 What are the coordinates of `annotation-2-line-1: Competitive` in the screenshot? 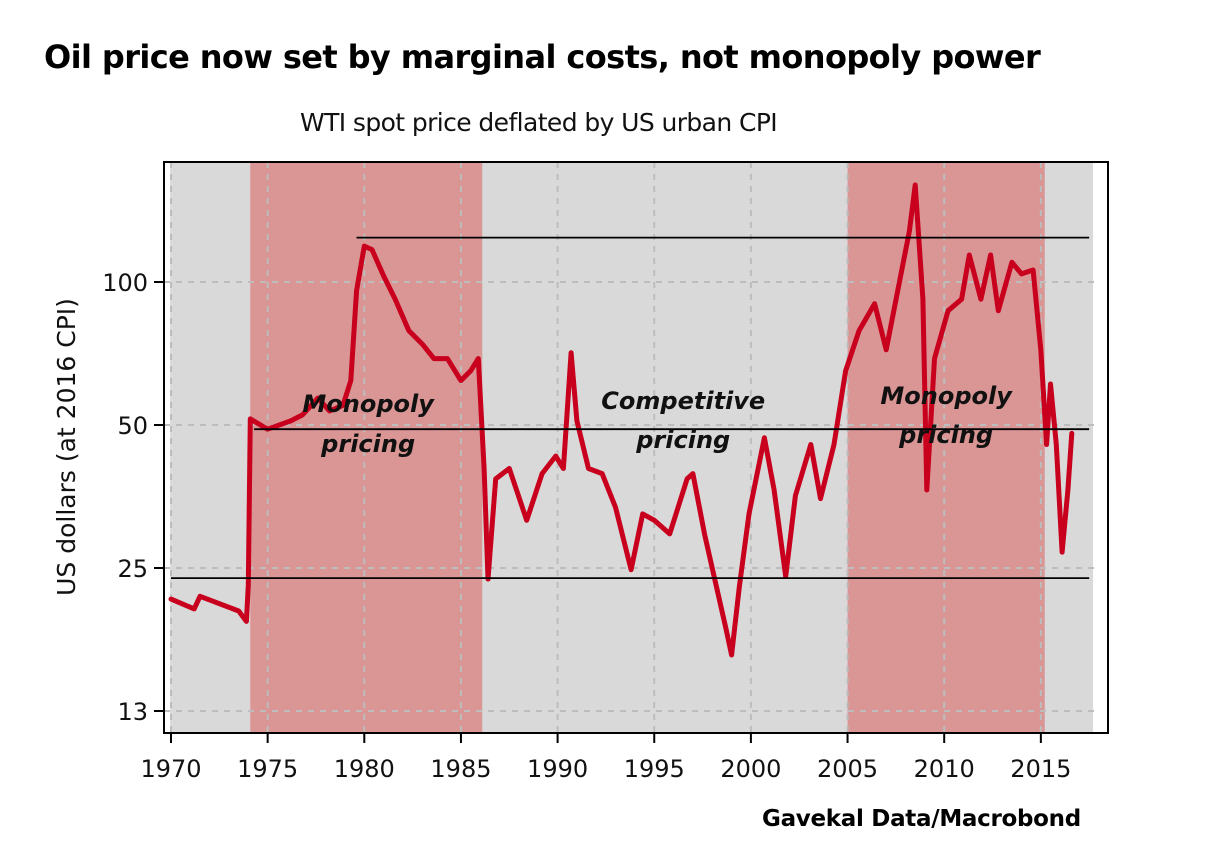 It's located at (683, 401).